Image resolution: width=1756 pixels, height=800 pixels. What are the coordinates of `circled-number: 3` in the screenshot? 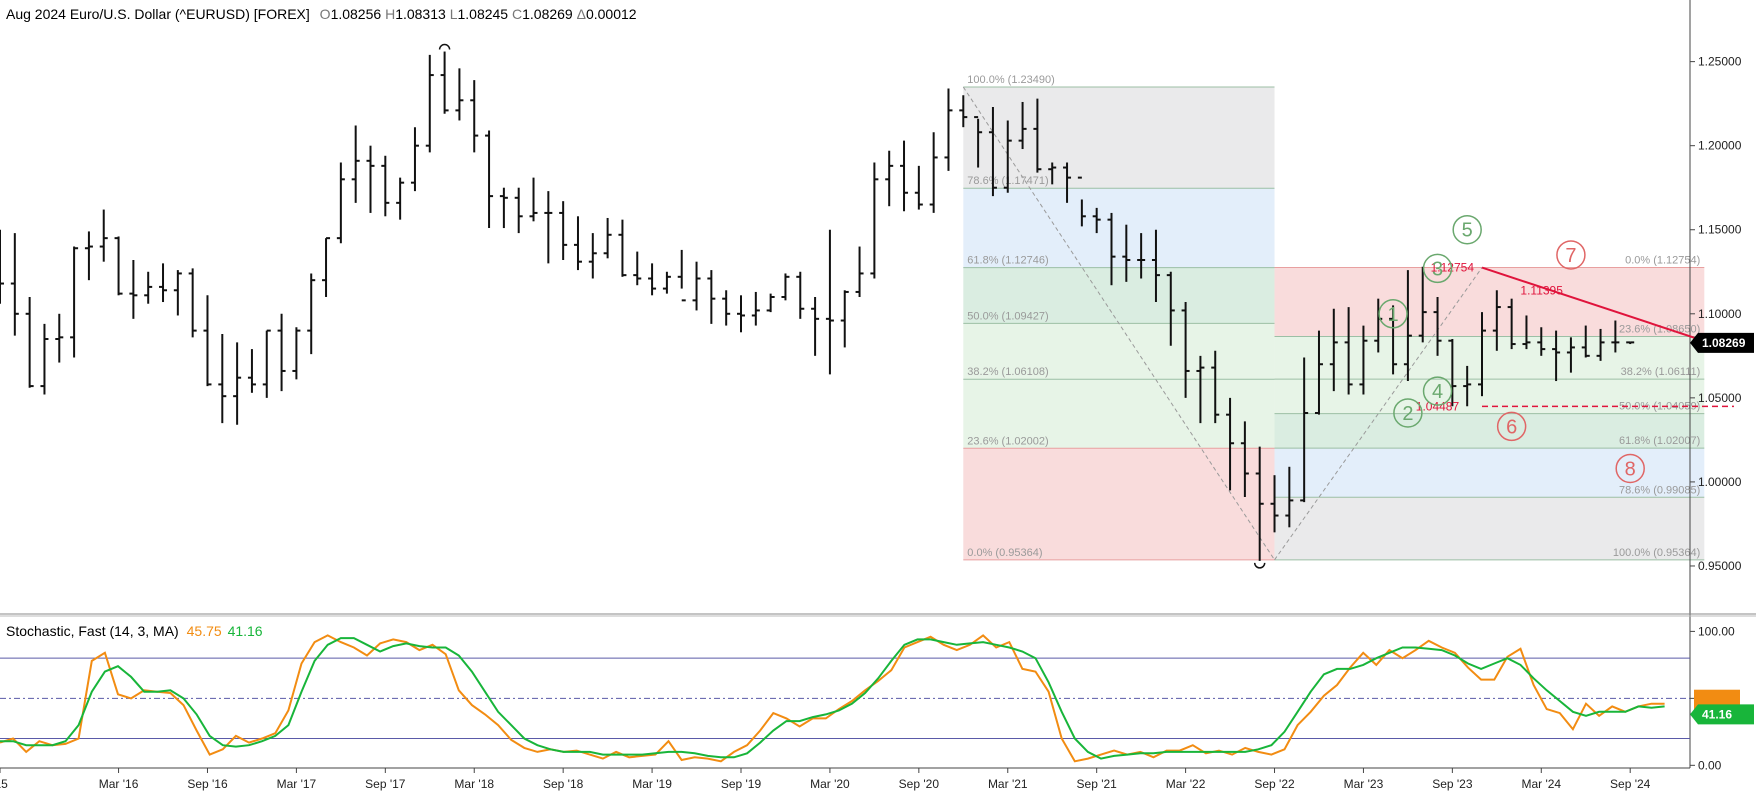 It's located at (1437, 268).